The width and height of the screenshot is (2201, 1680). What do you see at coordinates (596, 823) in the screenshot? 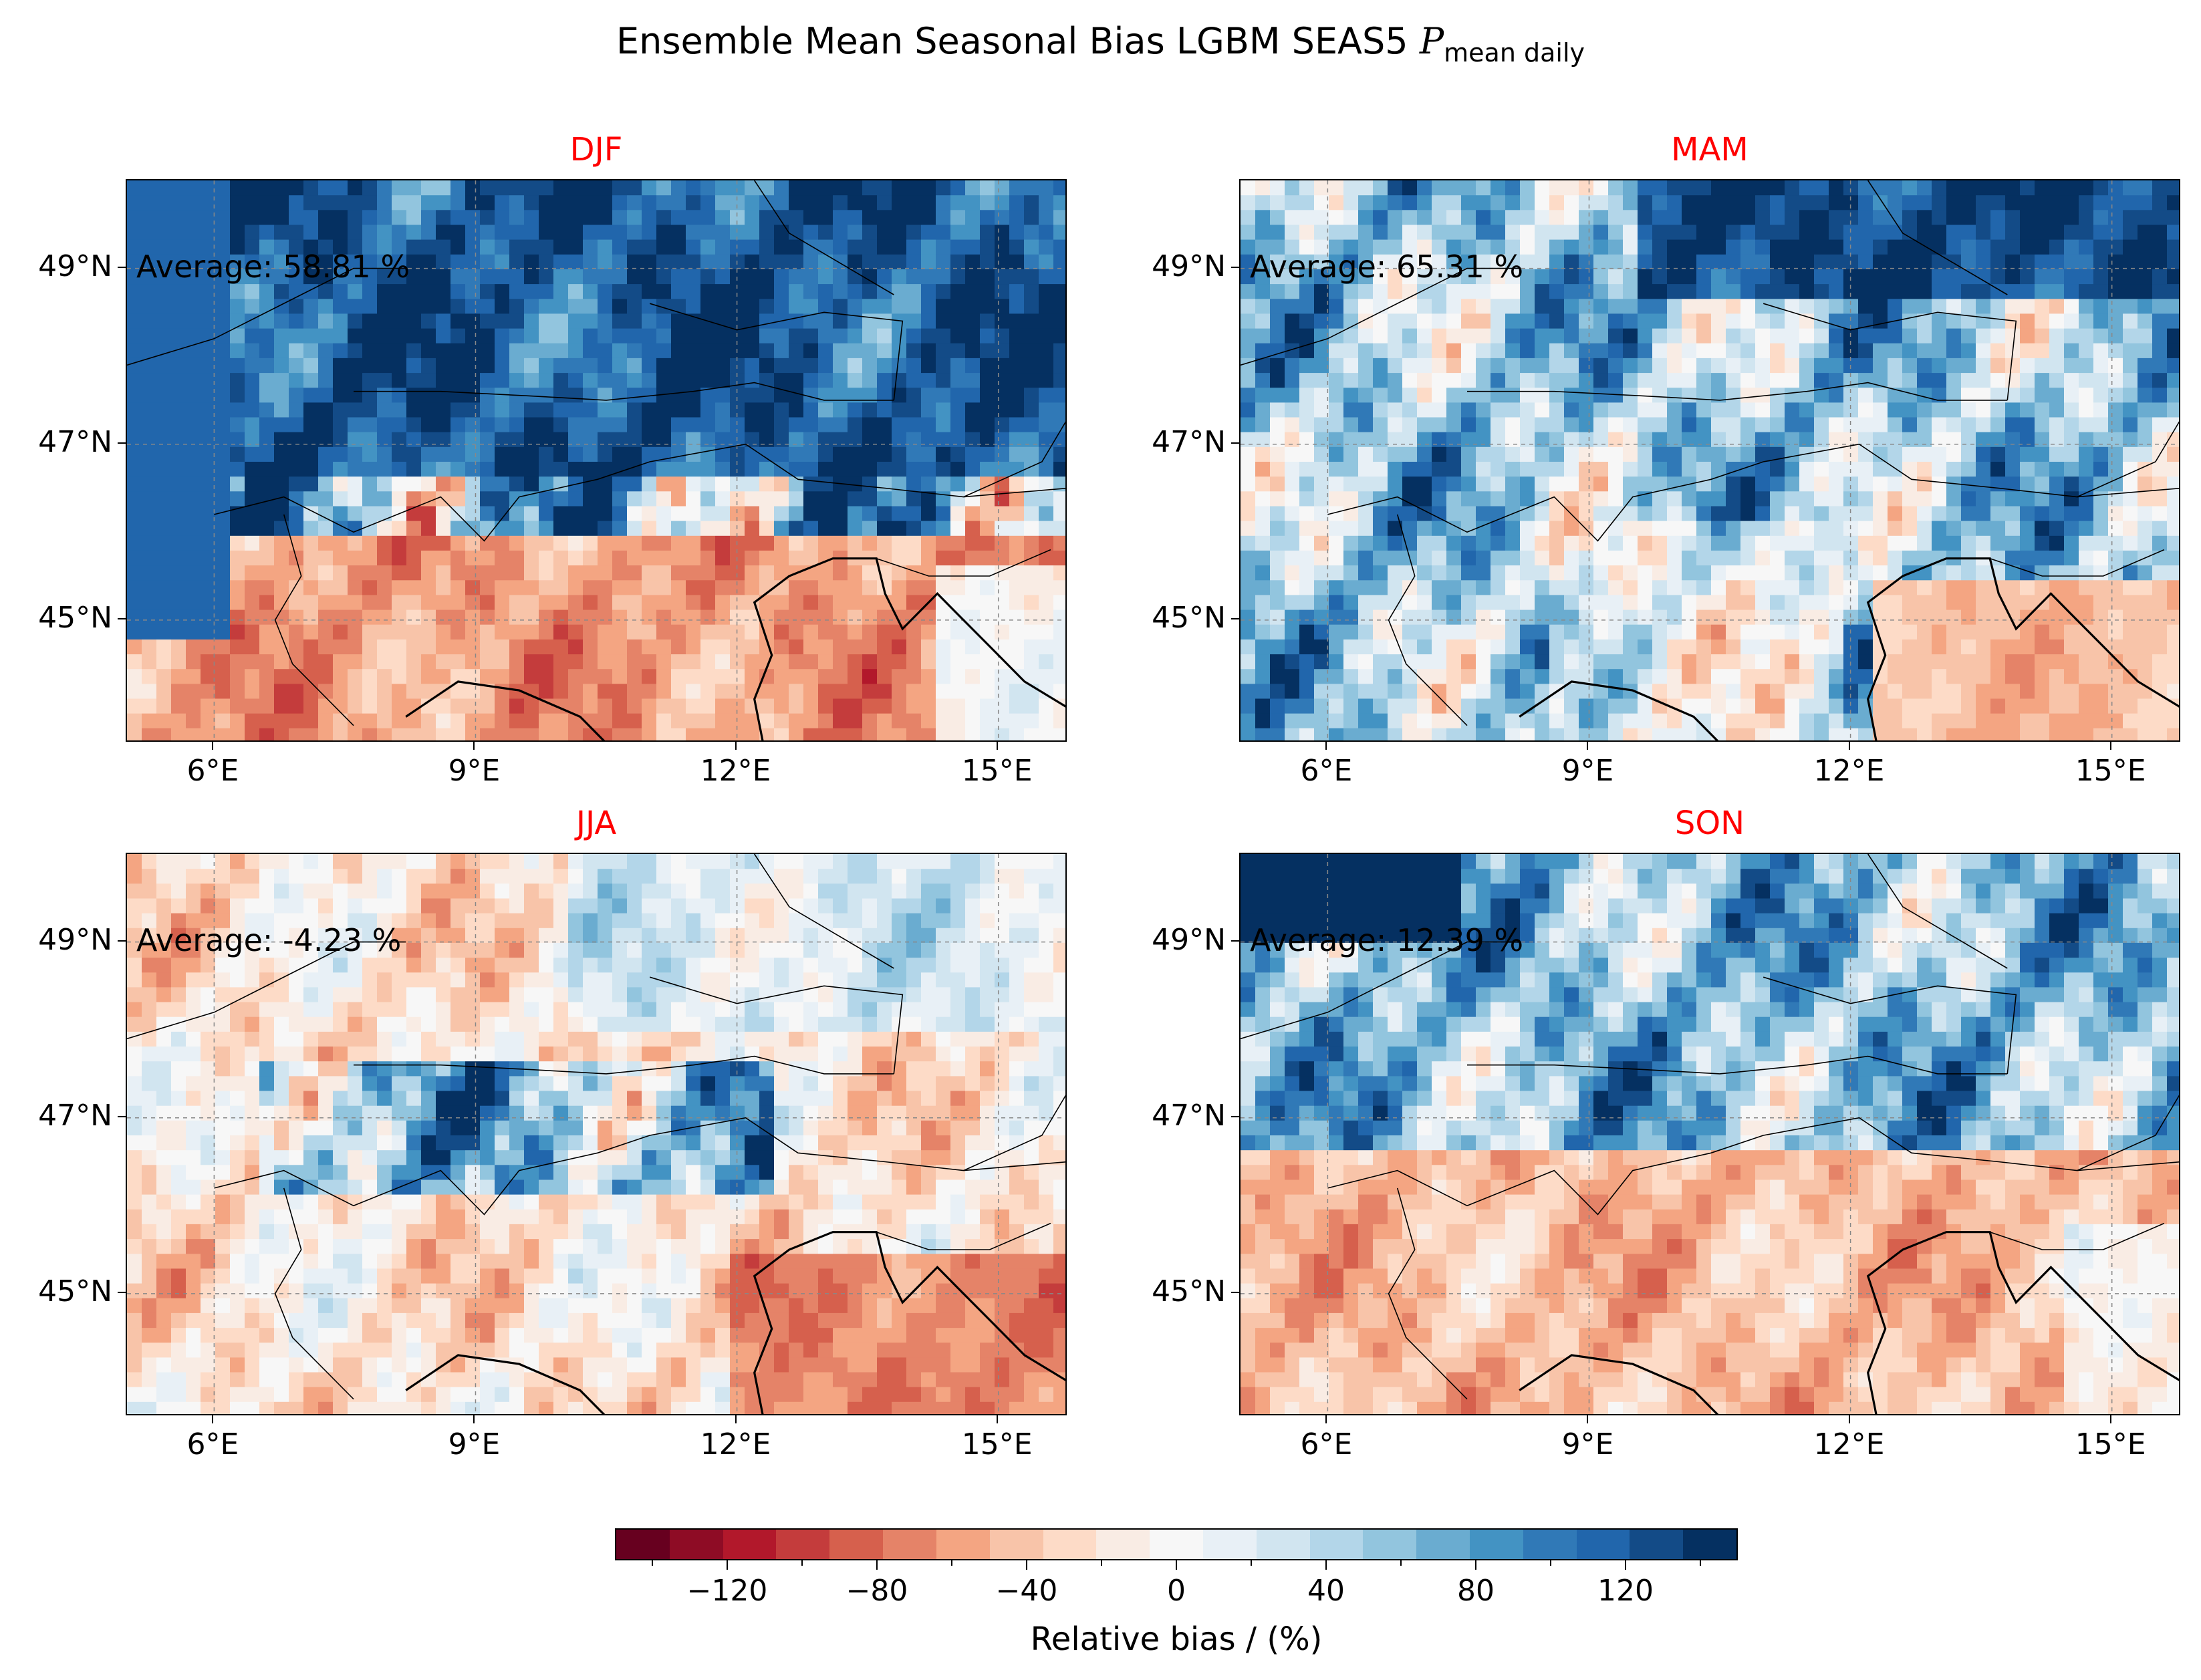
I see `panel-title-jja: JJA` at bounding box center [596, 823].